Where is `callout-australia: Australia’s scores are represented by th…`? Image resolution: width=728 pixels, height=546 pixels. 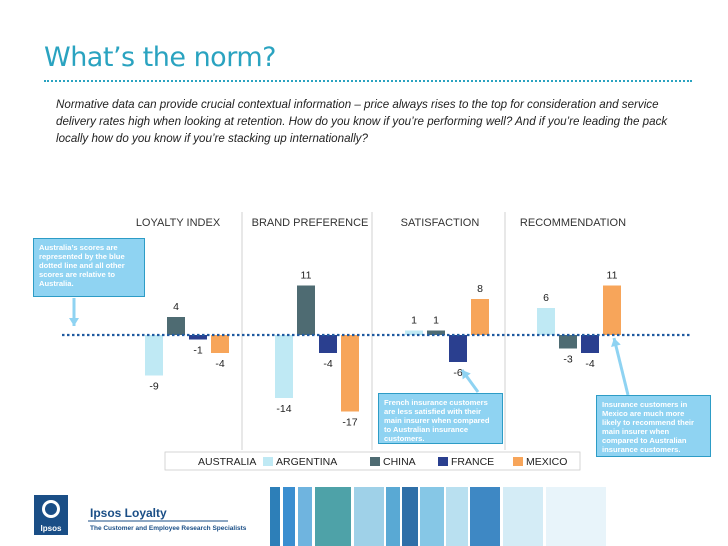 callout-australia: Australia’s scores are represented by th… is located at coordinates (89, 267).